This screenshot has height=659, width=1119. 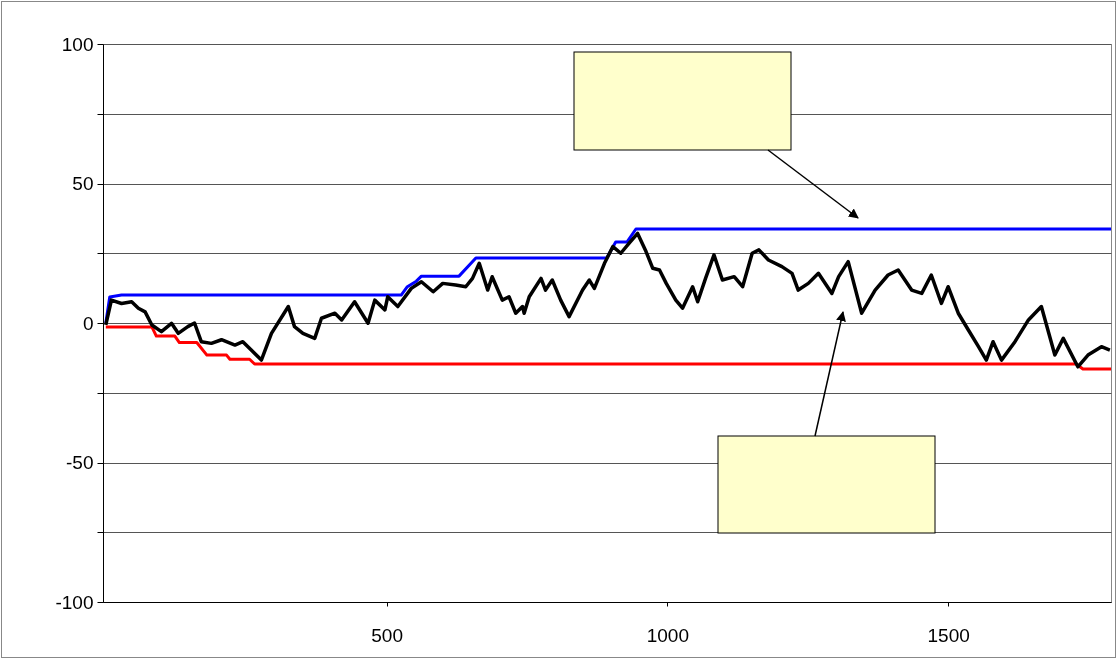 What do you see at coordinates (387, 635) in the screenshot?
I see `x-tick-label: 500` at bounding box center [387, 635].